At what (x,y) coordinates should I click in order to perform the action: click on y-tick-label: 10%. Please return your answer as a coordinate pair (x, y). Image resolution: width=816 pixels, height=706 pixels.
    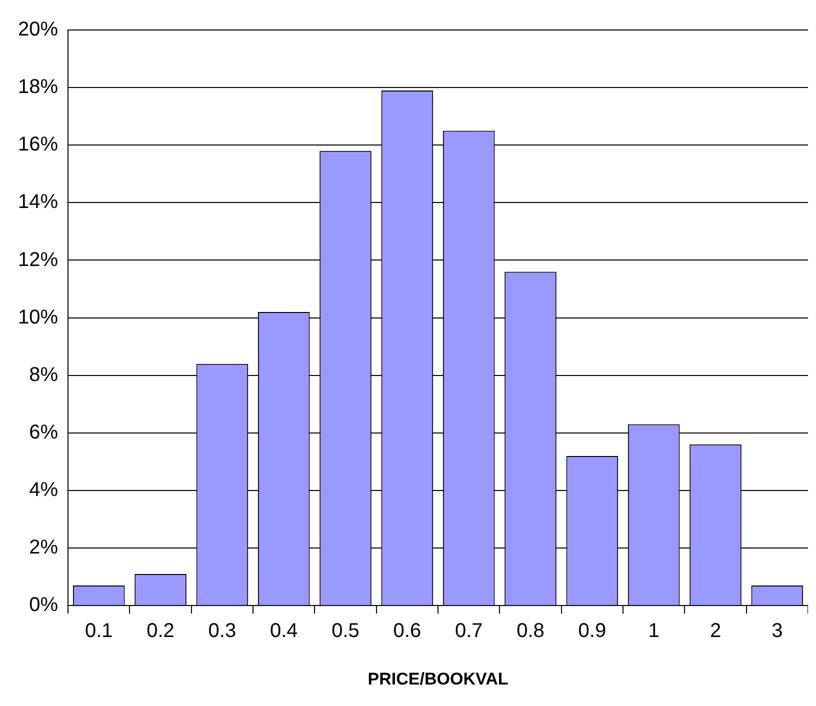
    Looking at the image, I should click on (38, 317).